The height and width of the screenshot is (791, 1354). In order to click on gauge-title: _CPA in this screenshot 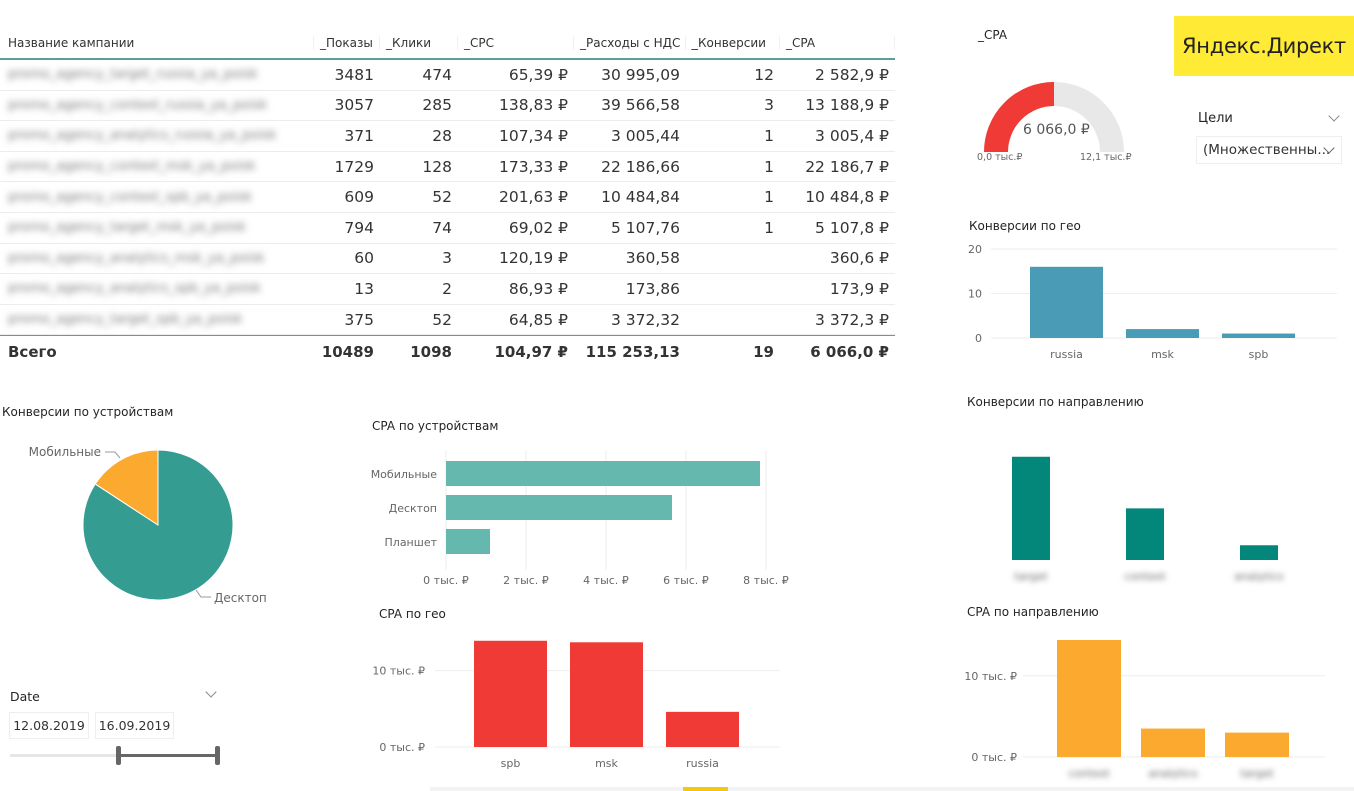, I will do `click(993, 35)`.